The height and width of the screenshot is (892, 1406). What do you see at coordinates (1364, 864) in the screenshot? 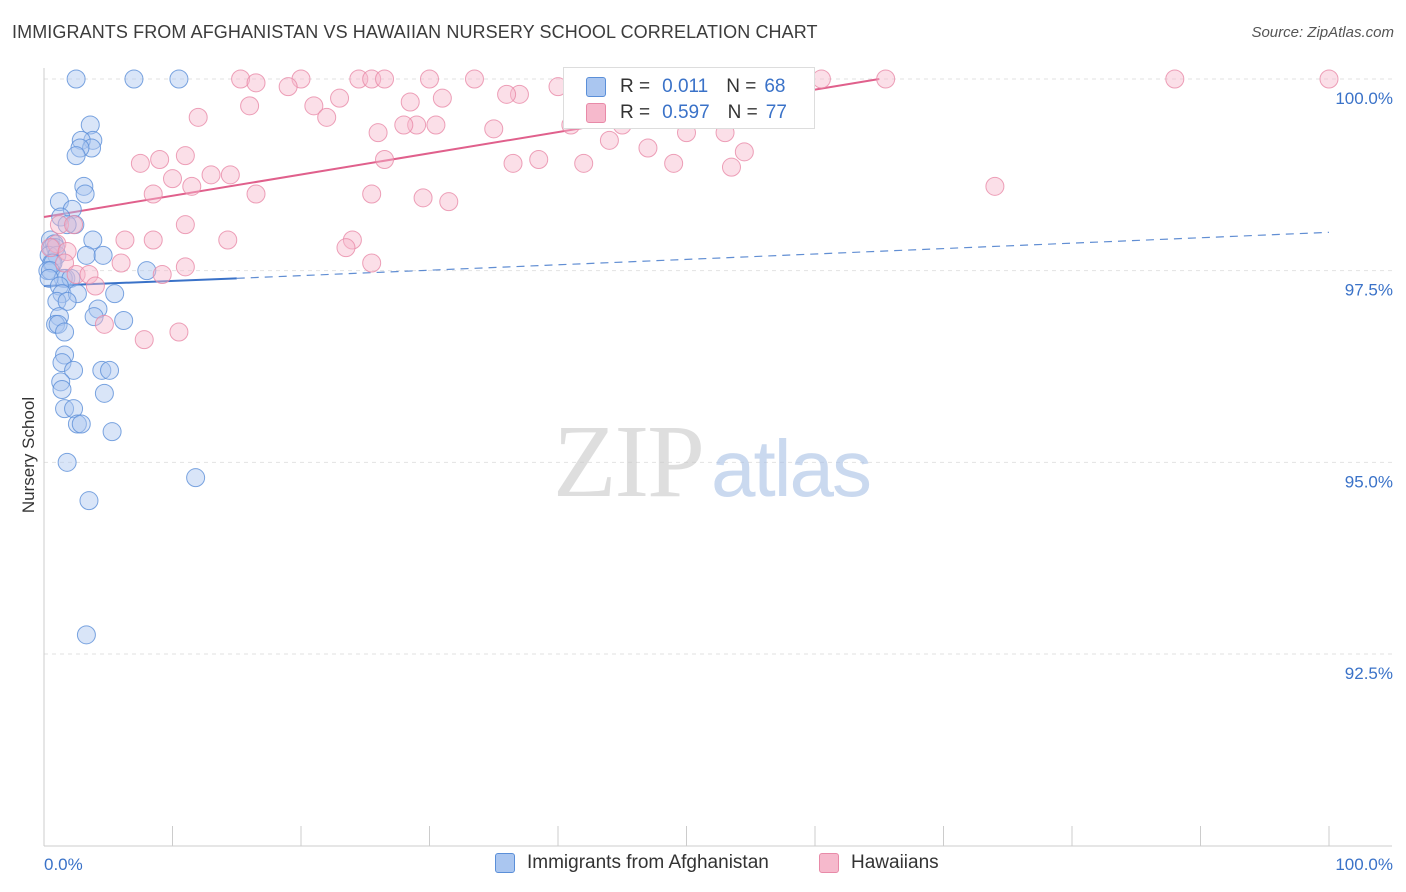
I see `x-tick-label-max: 100.0%` at bounding box center [1364, 864].